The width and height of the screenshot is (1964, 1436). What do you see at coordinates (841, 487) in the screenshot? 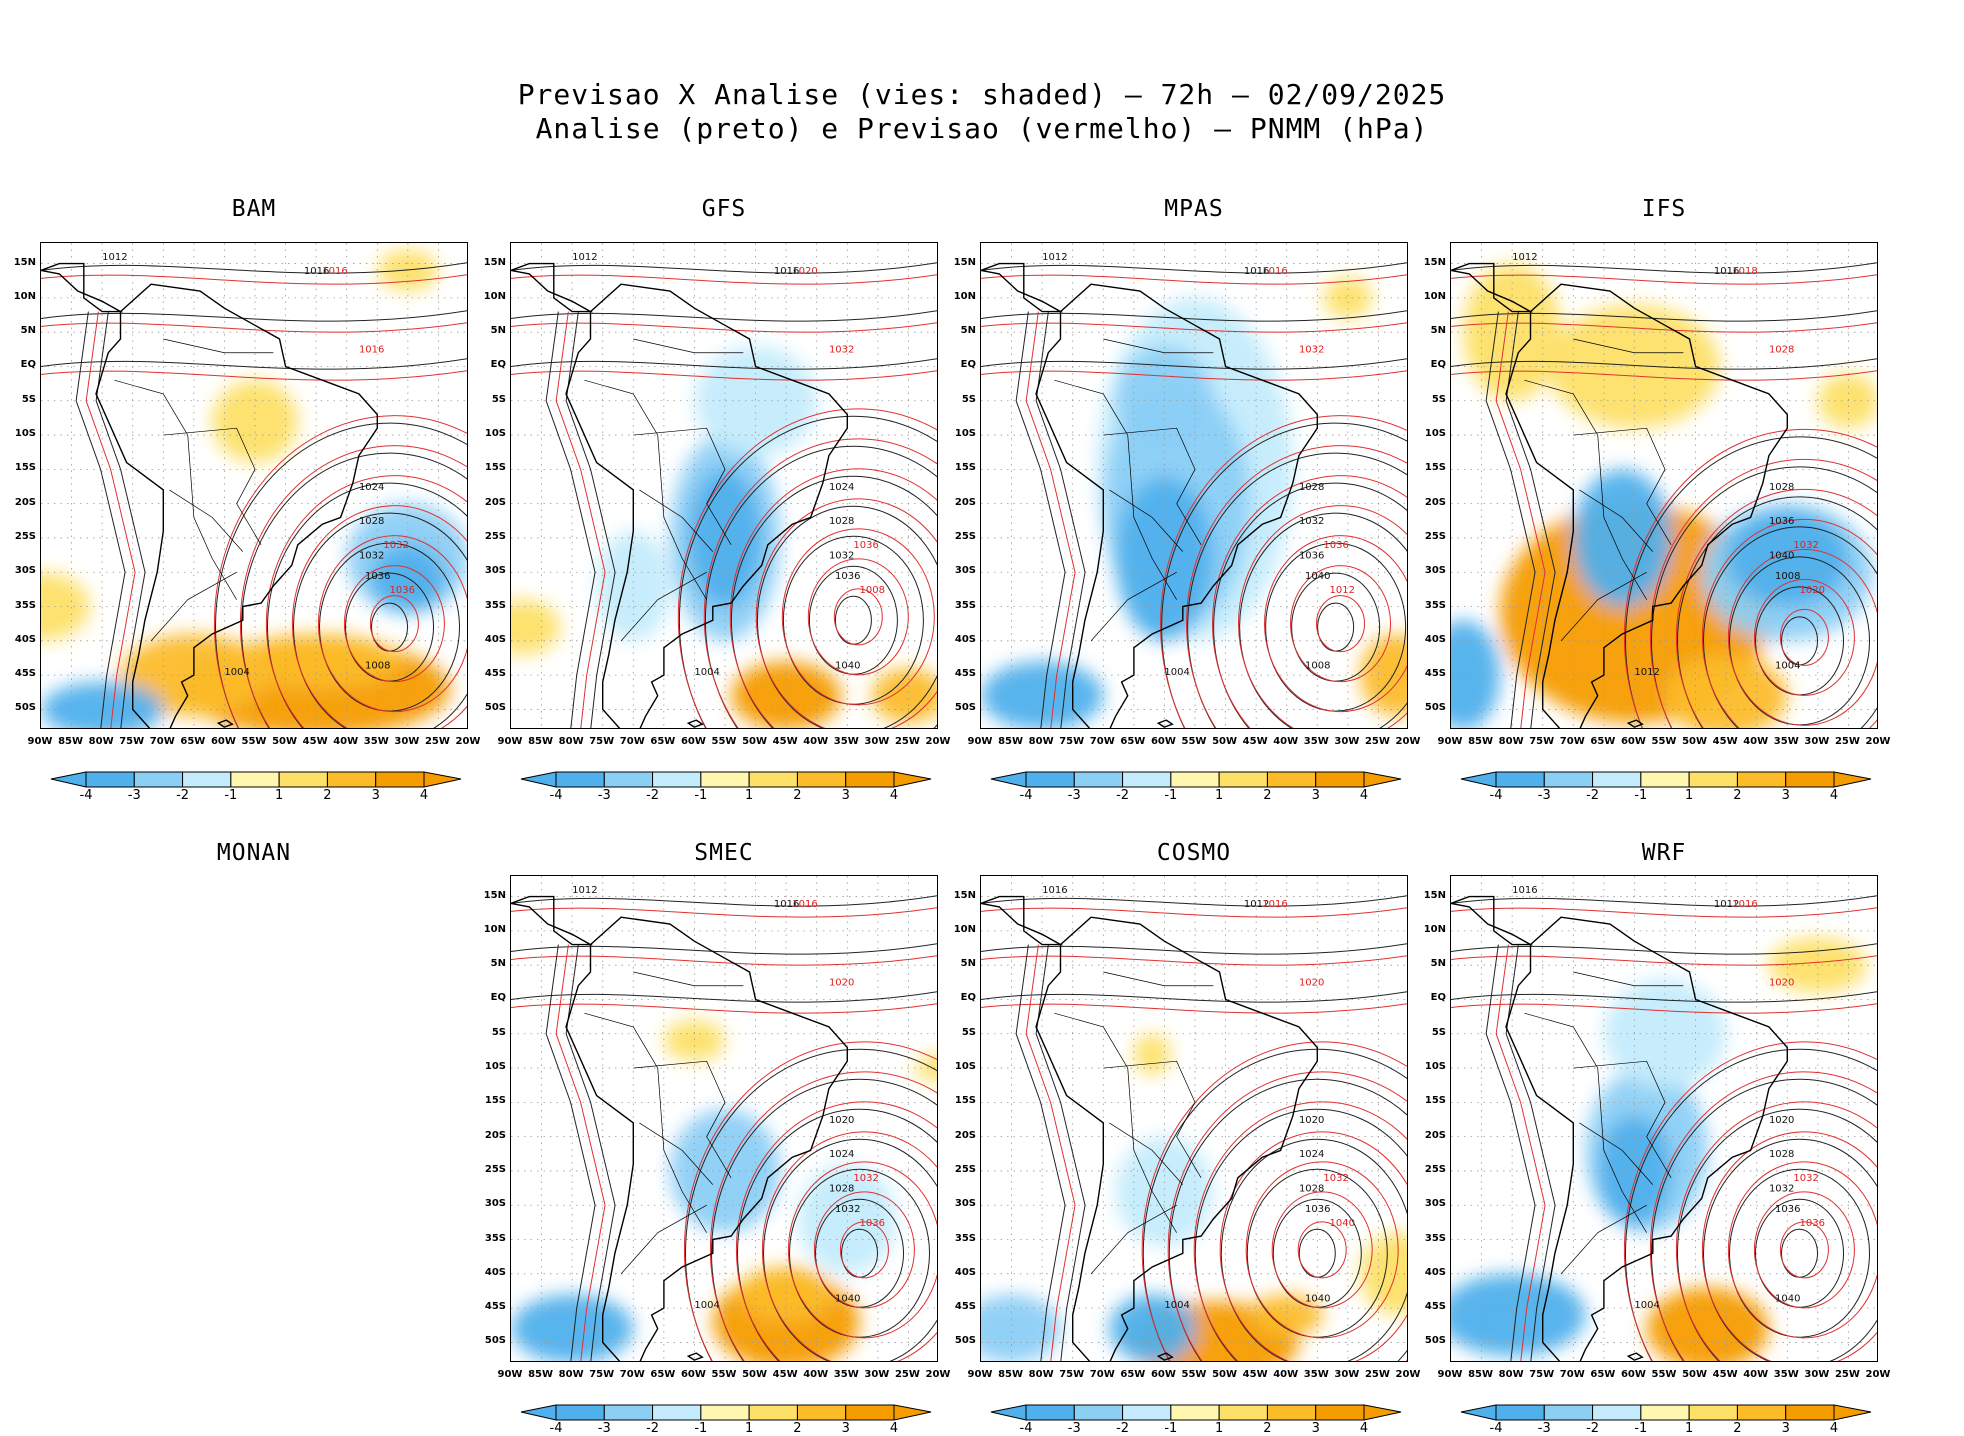
I see `isobar-label-black: 1024` at bounding box center [841, 487].